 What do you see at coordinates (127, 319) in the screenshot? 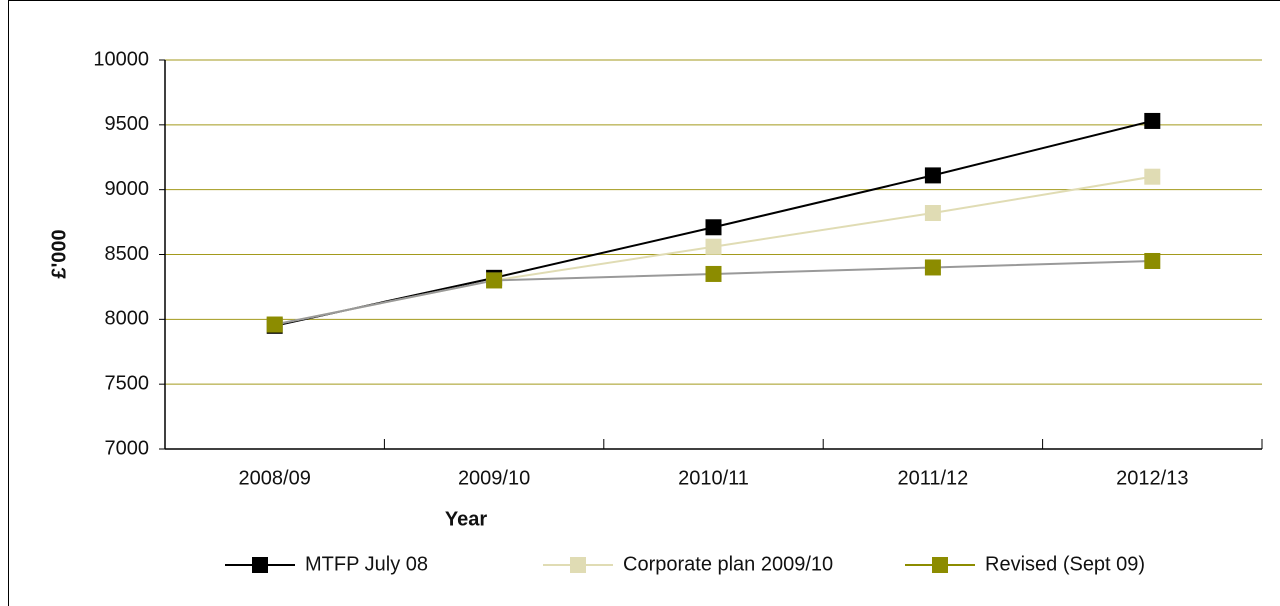
I see `y-tick-label: 8000` at bounding box center [127, 319].